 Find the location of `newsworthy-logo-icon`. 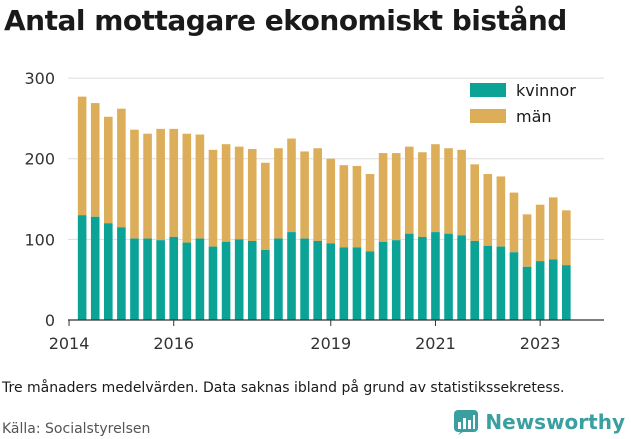

newsworthy-logo-icon is located at coordinates (466, 422).